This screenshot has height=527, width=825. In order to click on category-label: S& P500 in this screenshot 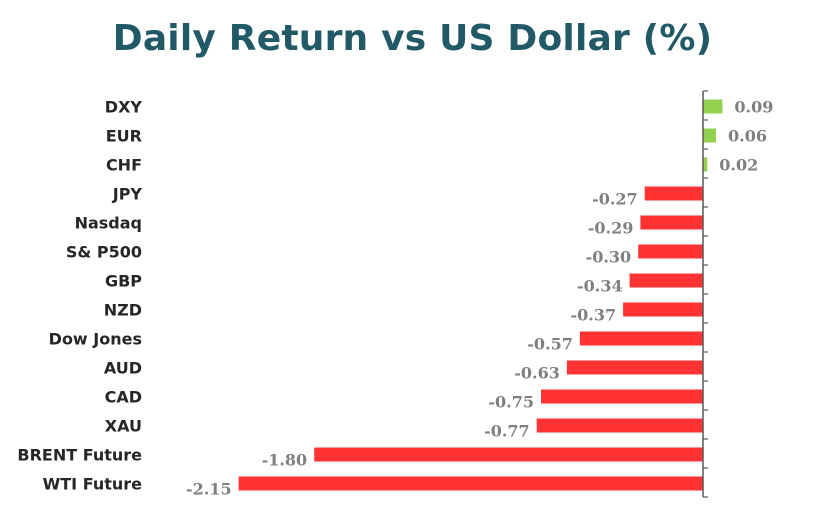, I will do `click(104, 252)`.